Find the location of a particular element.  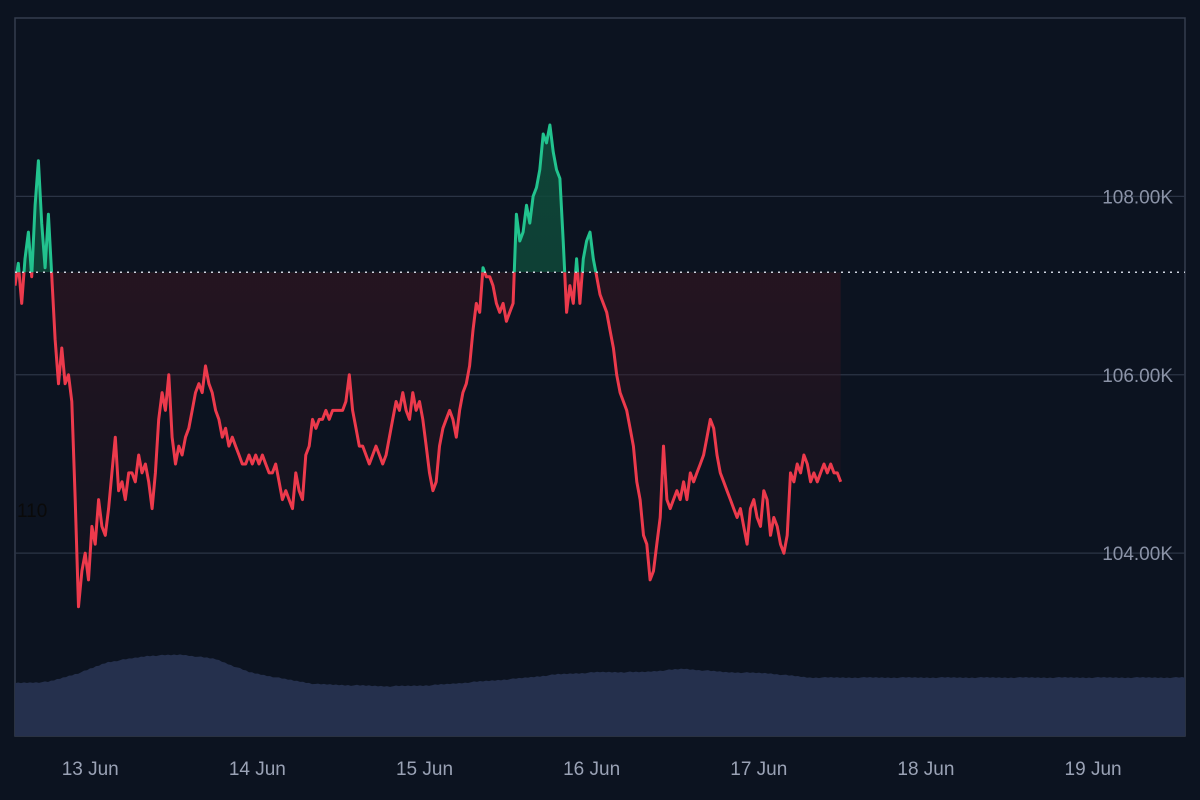

volume-area is located at coordinates (600, 695).